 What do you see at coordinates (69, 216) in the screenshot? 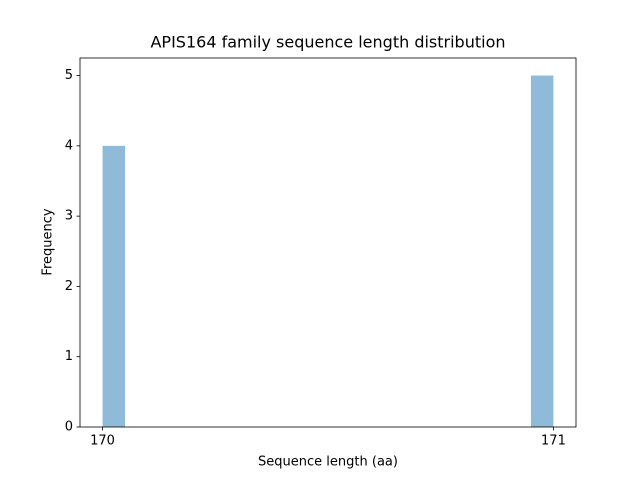
I see `y-tick-label: 3` at bounding box center [69, 216].